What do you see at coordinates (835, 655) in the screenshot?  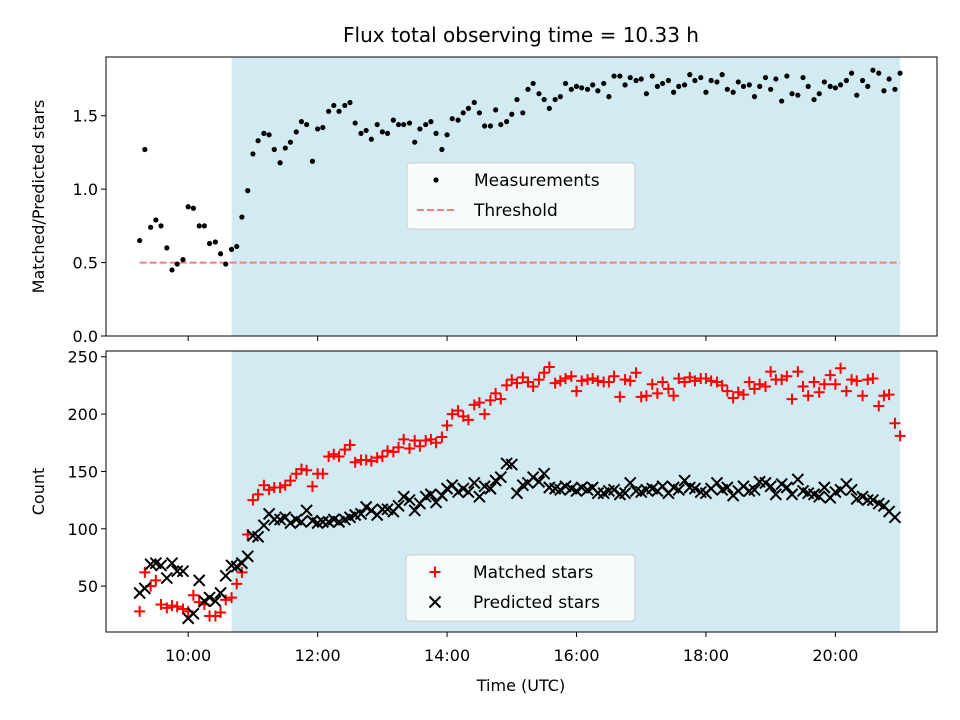 I see `x-tick-label: 20:00` at bounding box center [835, 655].